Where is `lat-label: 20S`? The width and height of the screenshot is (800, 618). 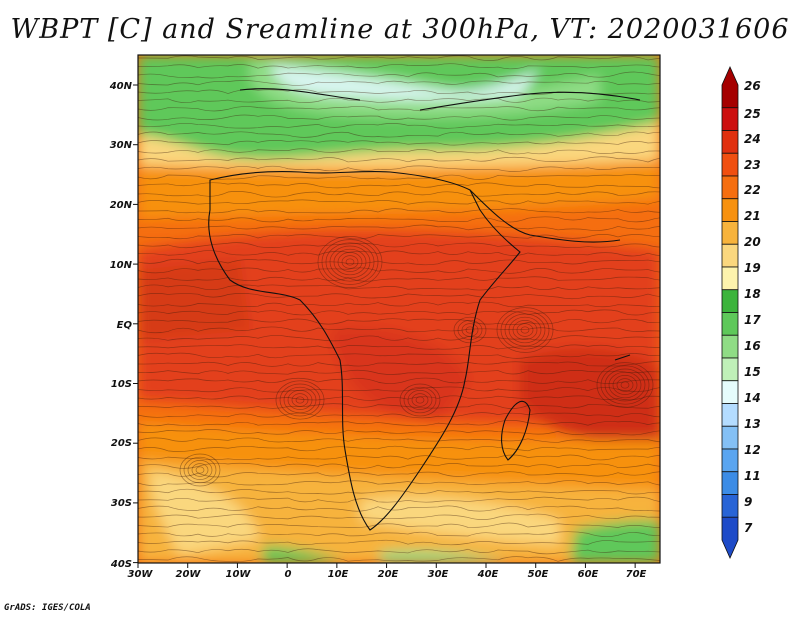 lat-label: 20S is located at coordinates (121, 443).